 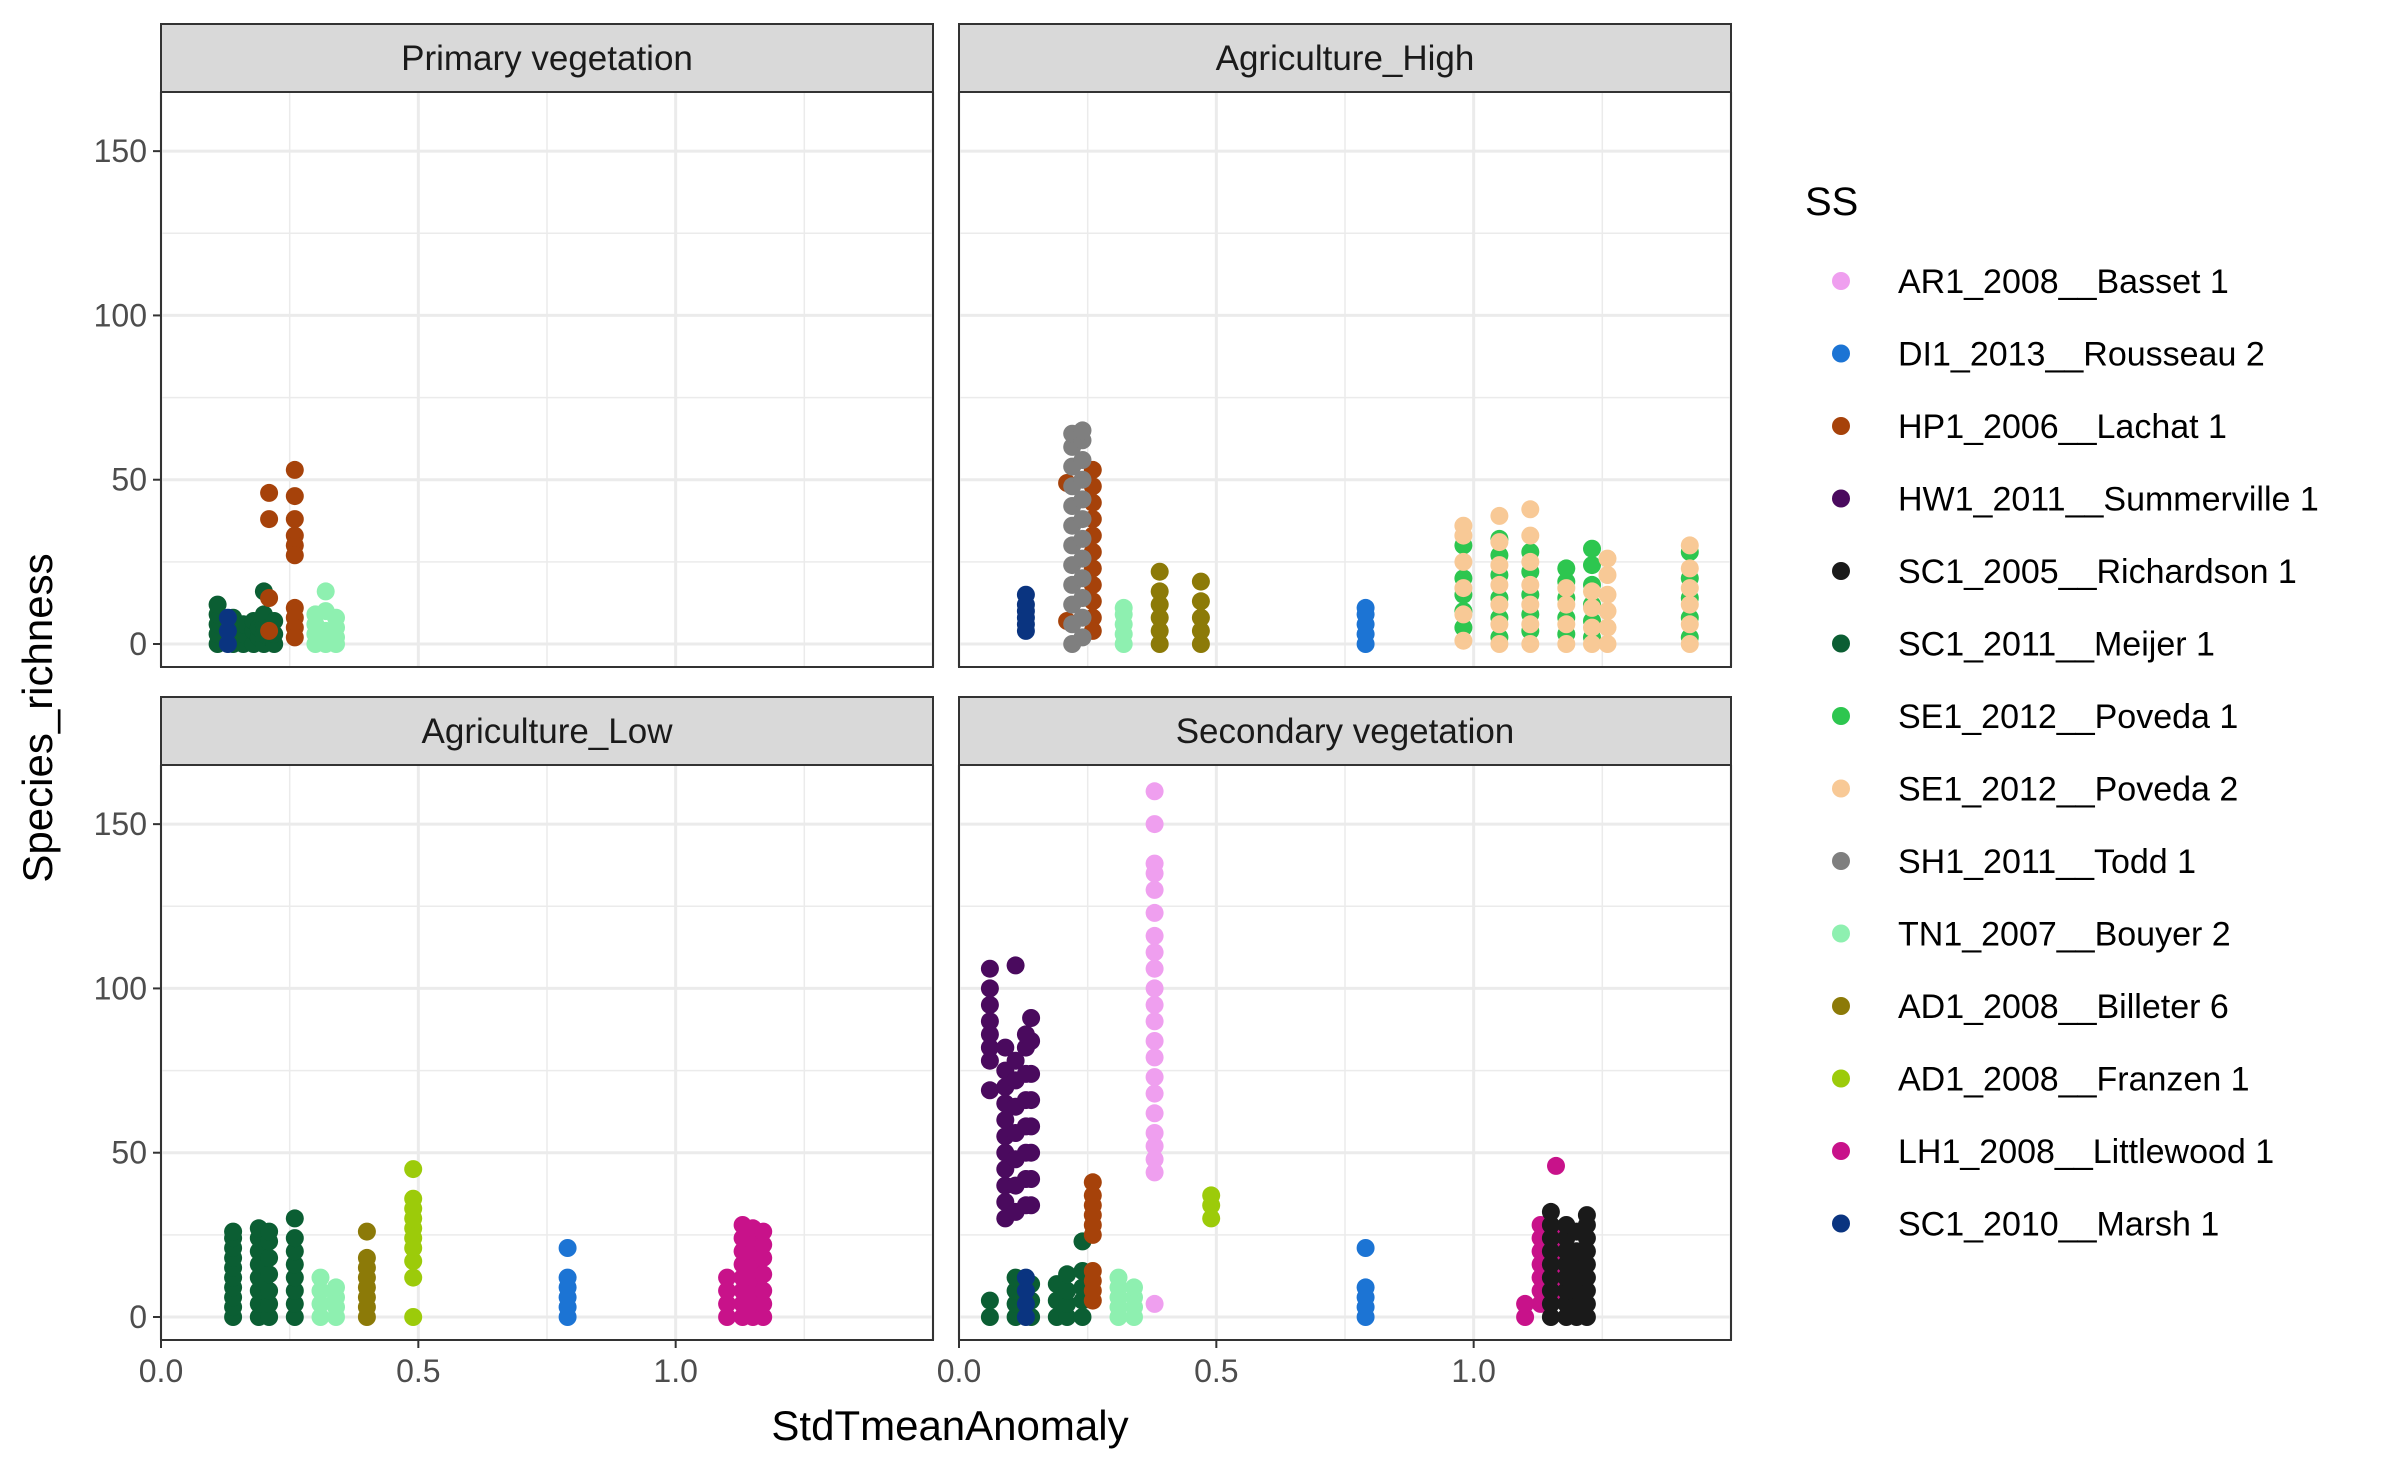 I want to click on legend-label: AD1_2008__Billeter 6, so click(x=2063, y=1007).